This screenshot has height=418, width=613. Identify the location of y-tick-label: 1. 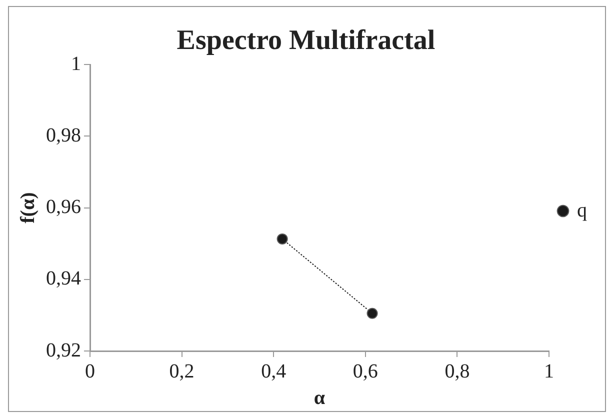
(76, 63).